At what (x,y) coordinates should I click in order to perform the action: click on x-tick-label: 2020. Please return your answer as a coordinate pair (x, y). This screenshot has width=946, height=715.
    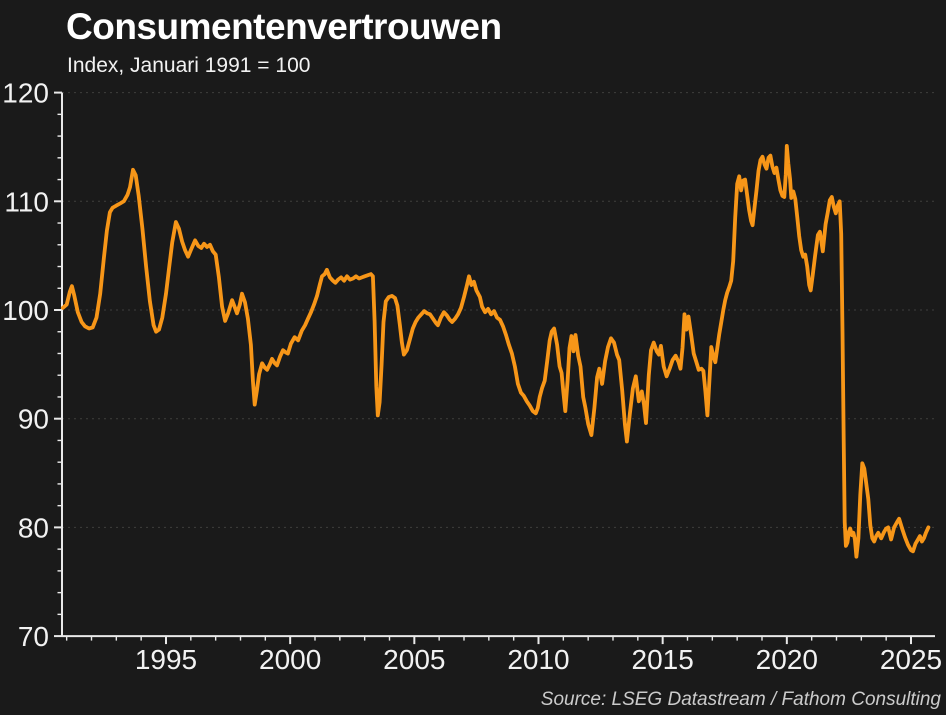
    Looking at the image, I should click on (787, 659).